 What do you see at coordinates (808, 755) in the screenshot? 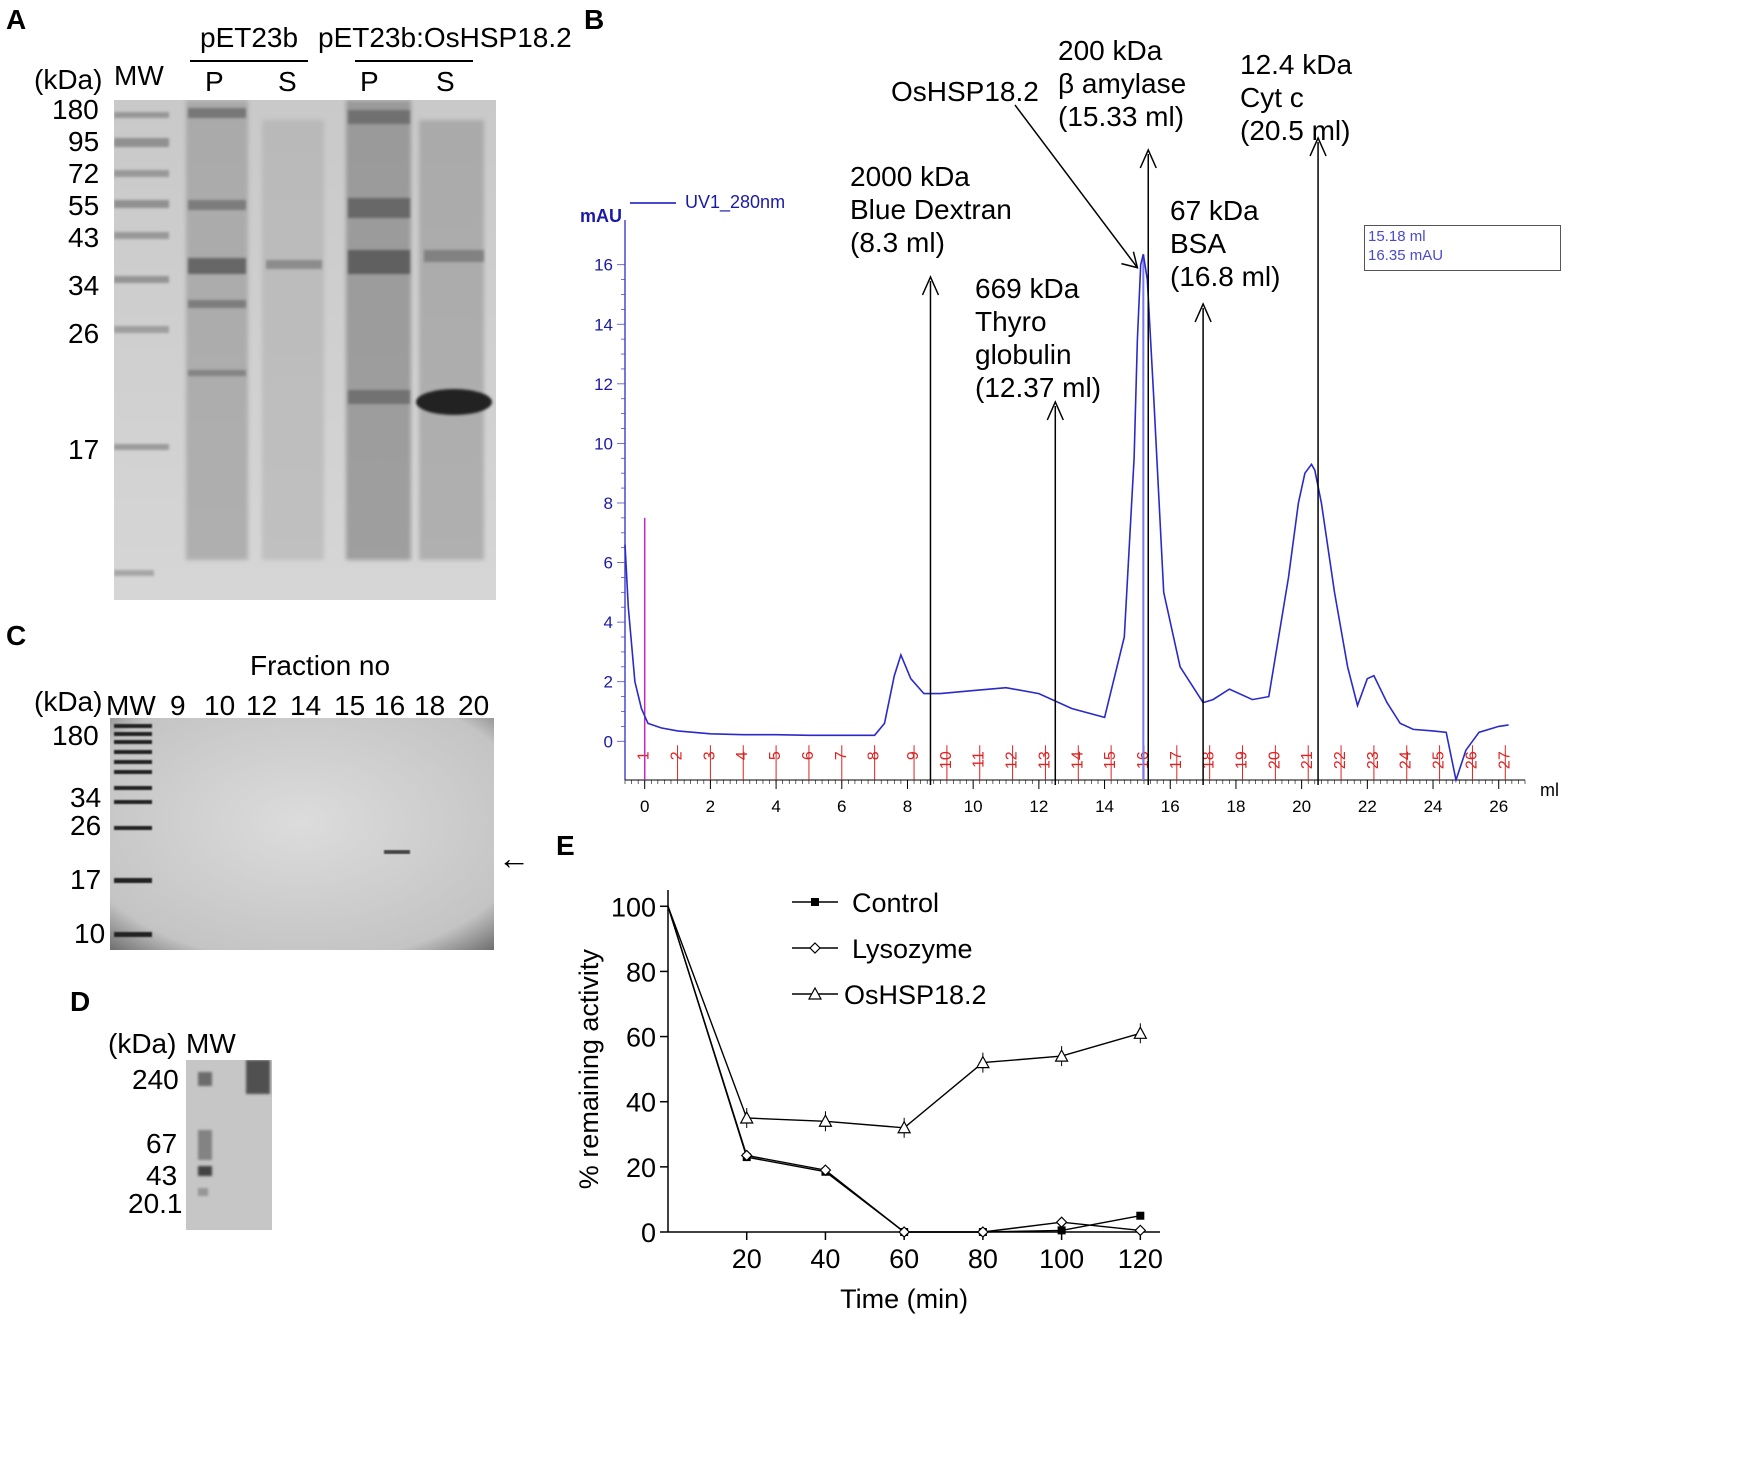
I see `fraction-marker-label: 6` at bounding box center [808, 755].